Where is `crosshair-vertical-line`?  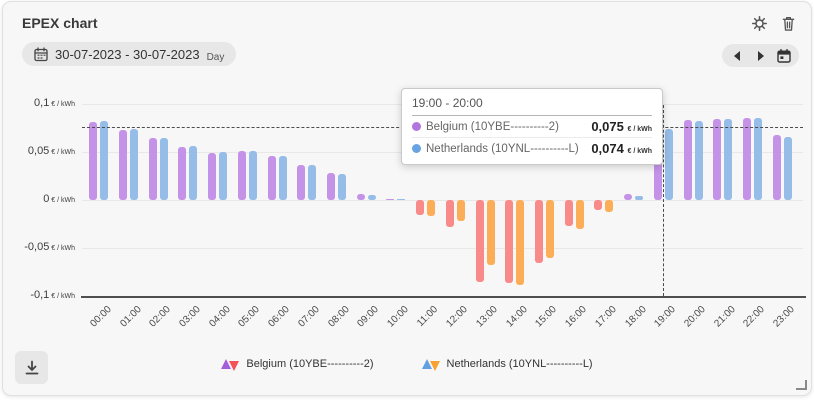 crosshair-vertical-line is located at coordinates (664, 200).